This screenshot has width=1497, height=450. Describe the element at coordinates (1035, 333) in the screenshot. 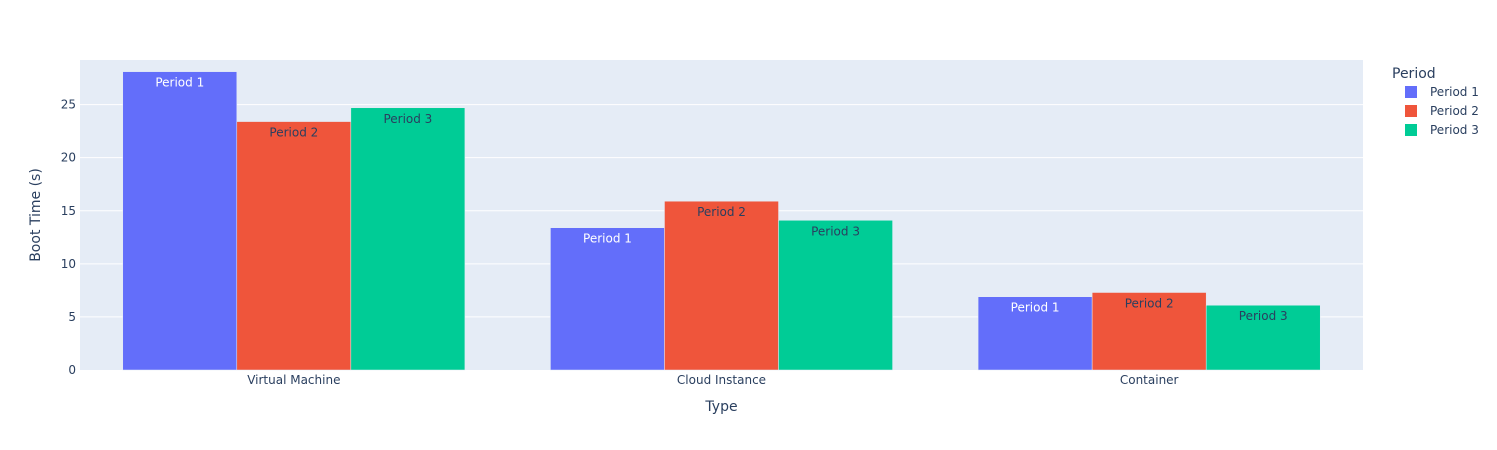

I see `bar-period-1-container` at that location.